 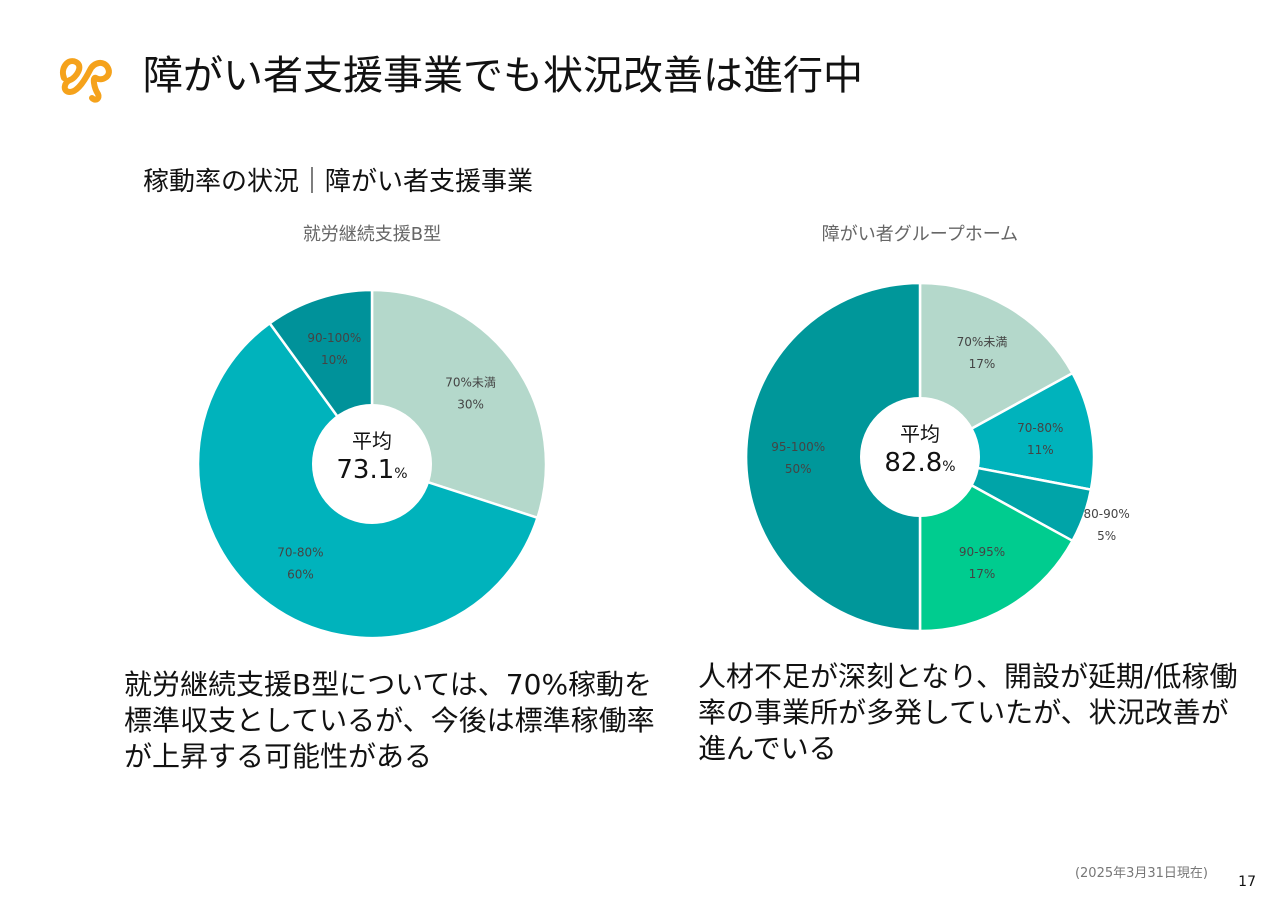 I want to click on pie-center-b-type, so click(x=372, y=464).